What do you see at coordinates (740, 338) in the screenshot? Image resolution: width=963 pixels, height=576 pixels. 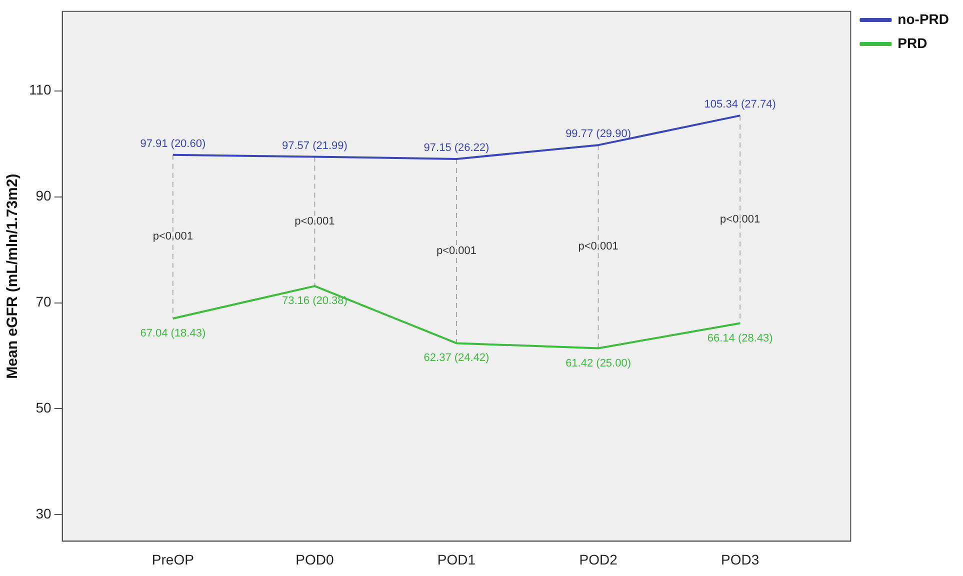 I see `data-label: 66.14 (28.43)` at bounding box center [740, 338].